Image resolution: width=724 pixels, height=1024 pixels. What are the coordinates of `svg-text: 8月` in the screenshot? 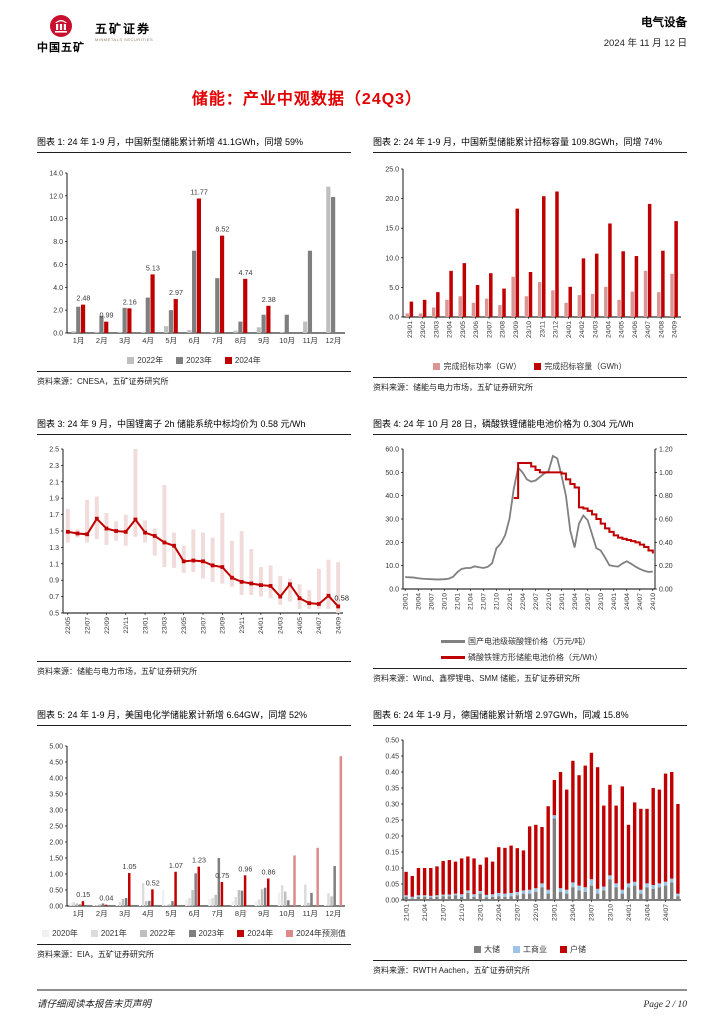 It's located at (241, 913).